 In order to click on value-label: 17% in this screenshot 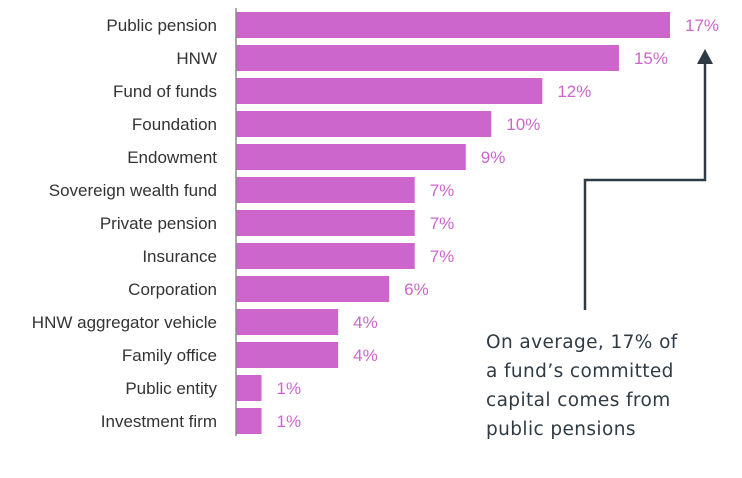, I will do `click(702, 25)`.